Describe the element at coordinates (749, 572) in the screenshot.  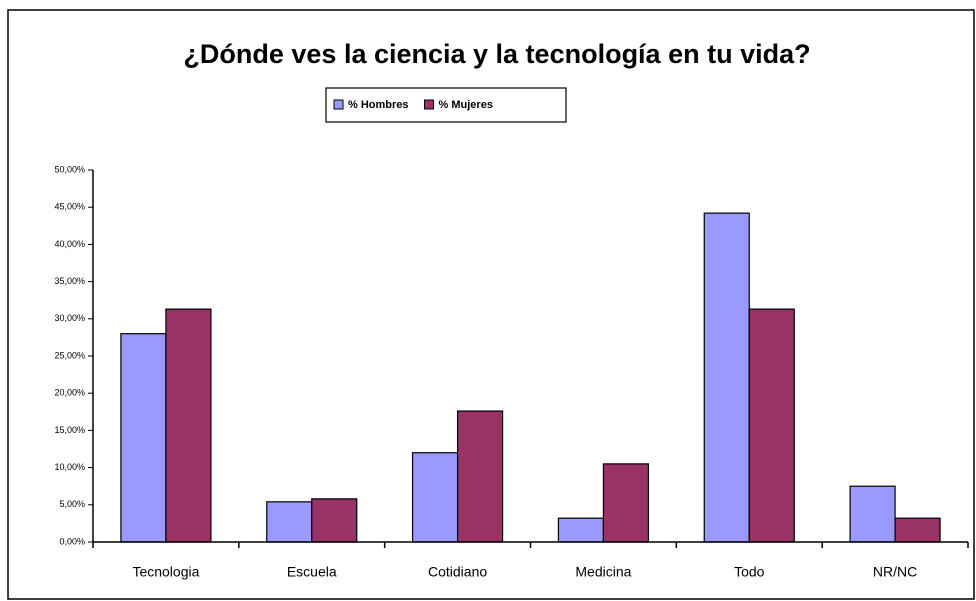
I see `x-tick-label: Todo` at that location.